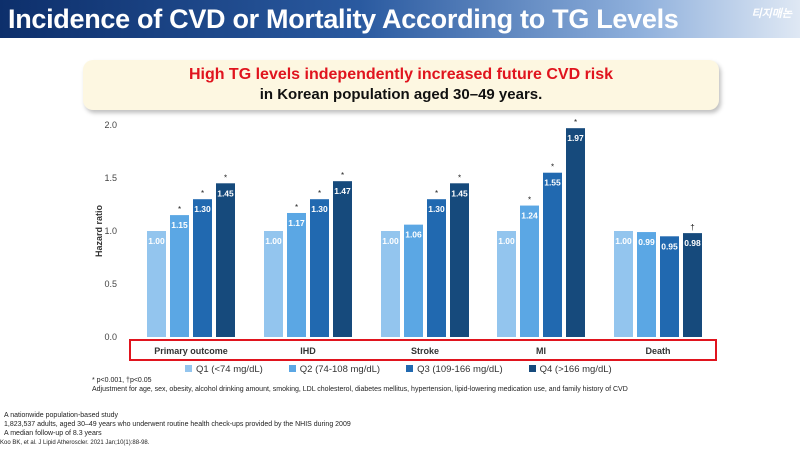  Describe the element at coordinates (552, 183) in the screenshot. I see `data-label: 1.55` at that location.